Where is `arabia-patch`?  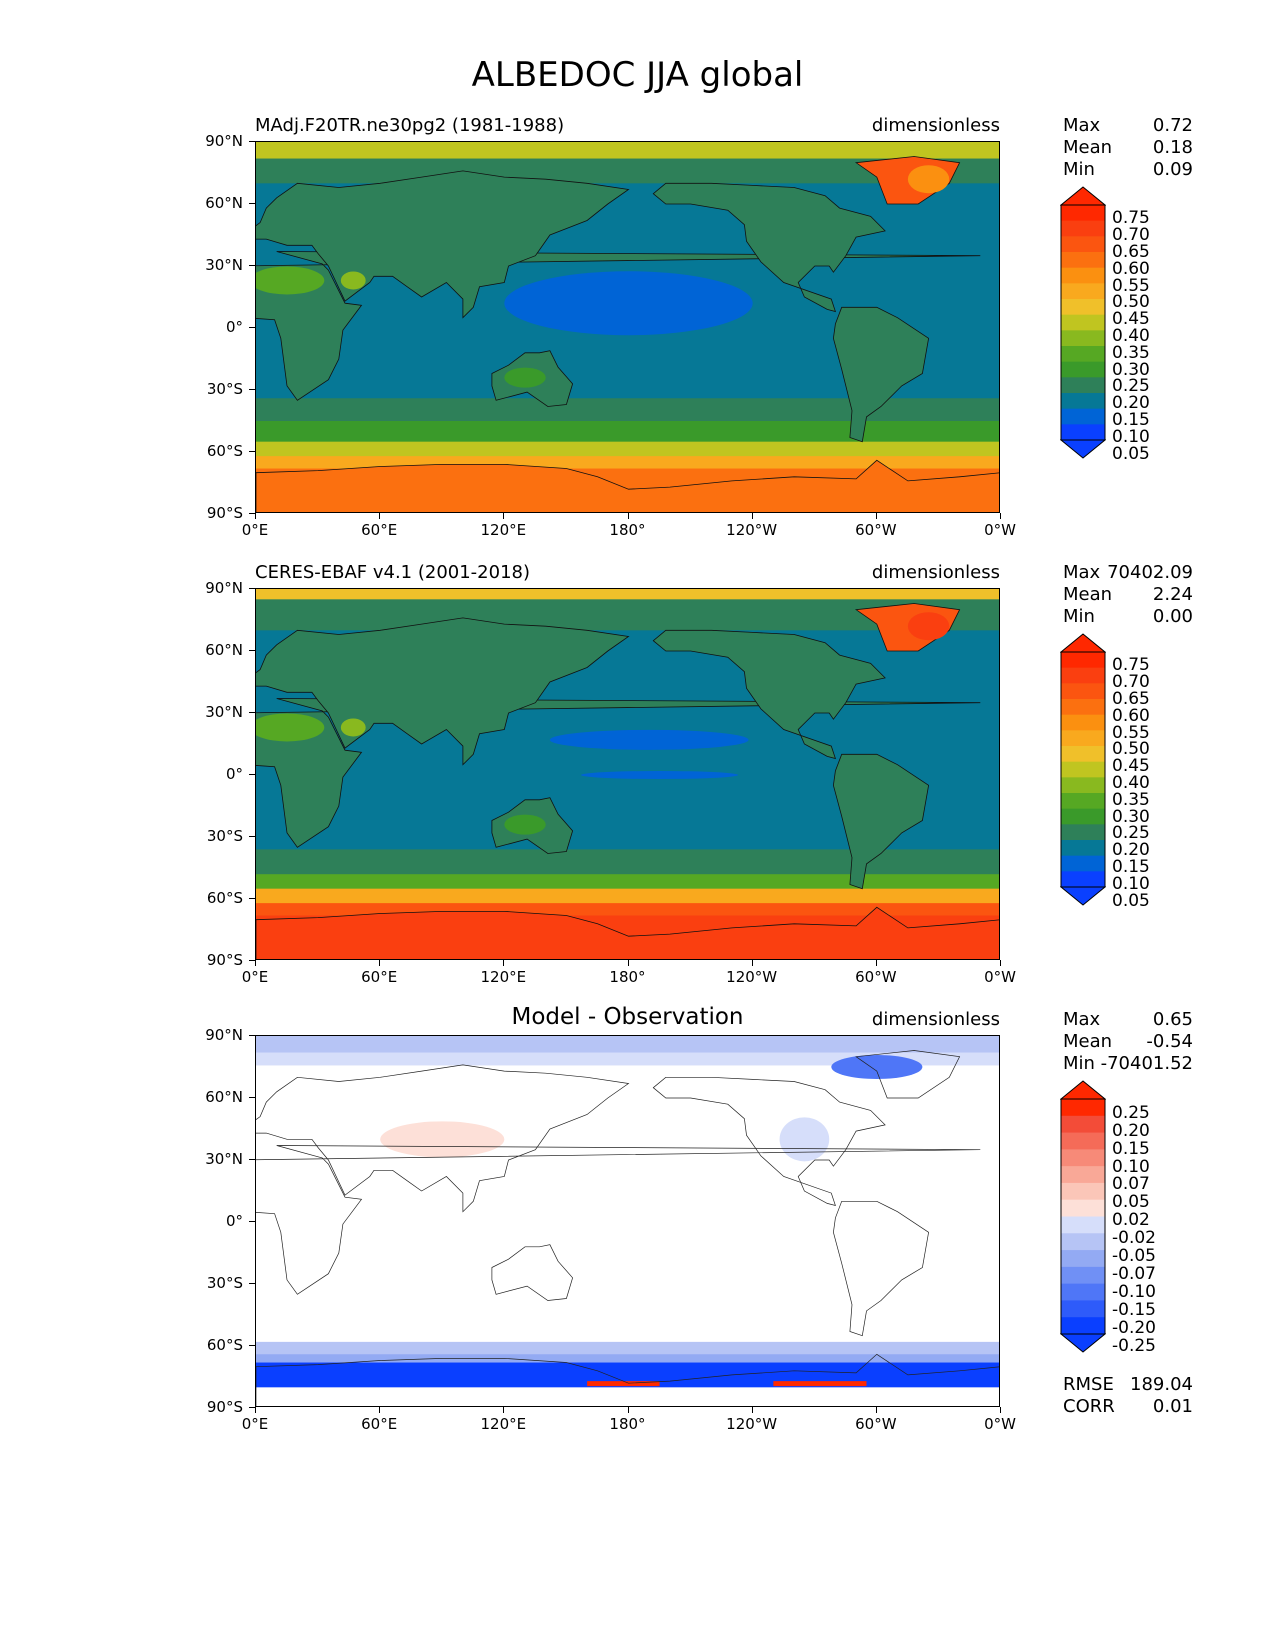 arabia-patch is located at coordinates (353, 727).